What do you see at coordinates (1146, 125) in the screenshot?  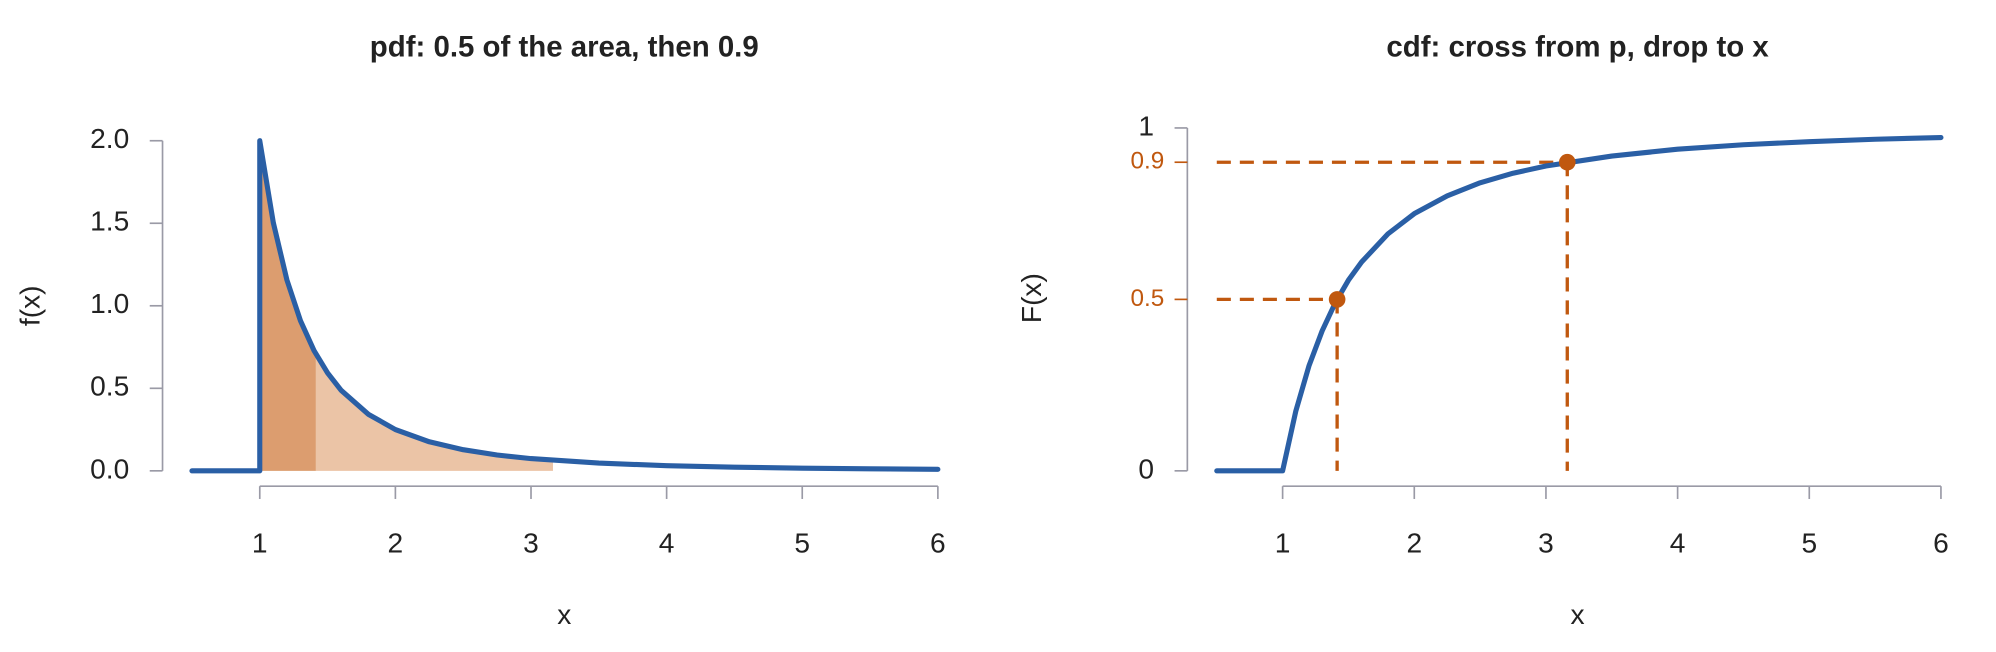 I see `y-tick-label: 1` at bounding box center [1146, 125].